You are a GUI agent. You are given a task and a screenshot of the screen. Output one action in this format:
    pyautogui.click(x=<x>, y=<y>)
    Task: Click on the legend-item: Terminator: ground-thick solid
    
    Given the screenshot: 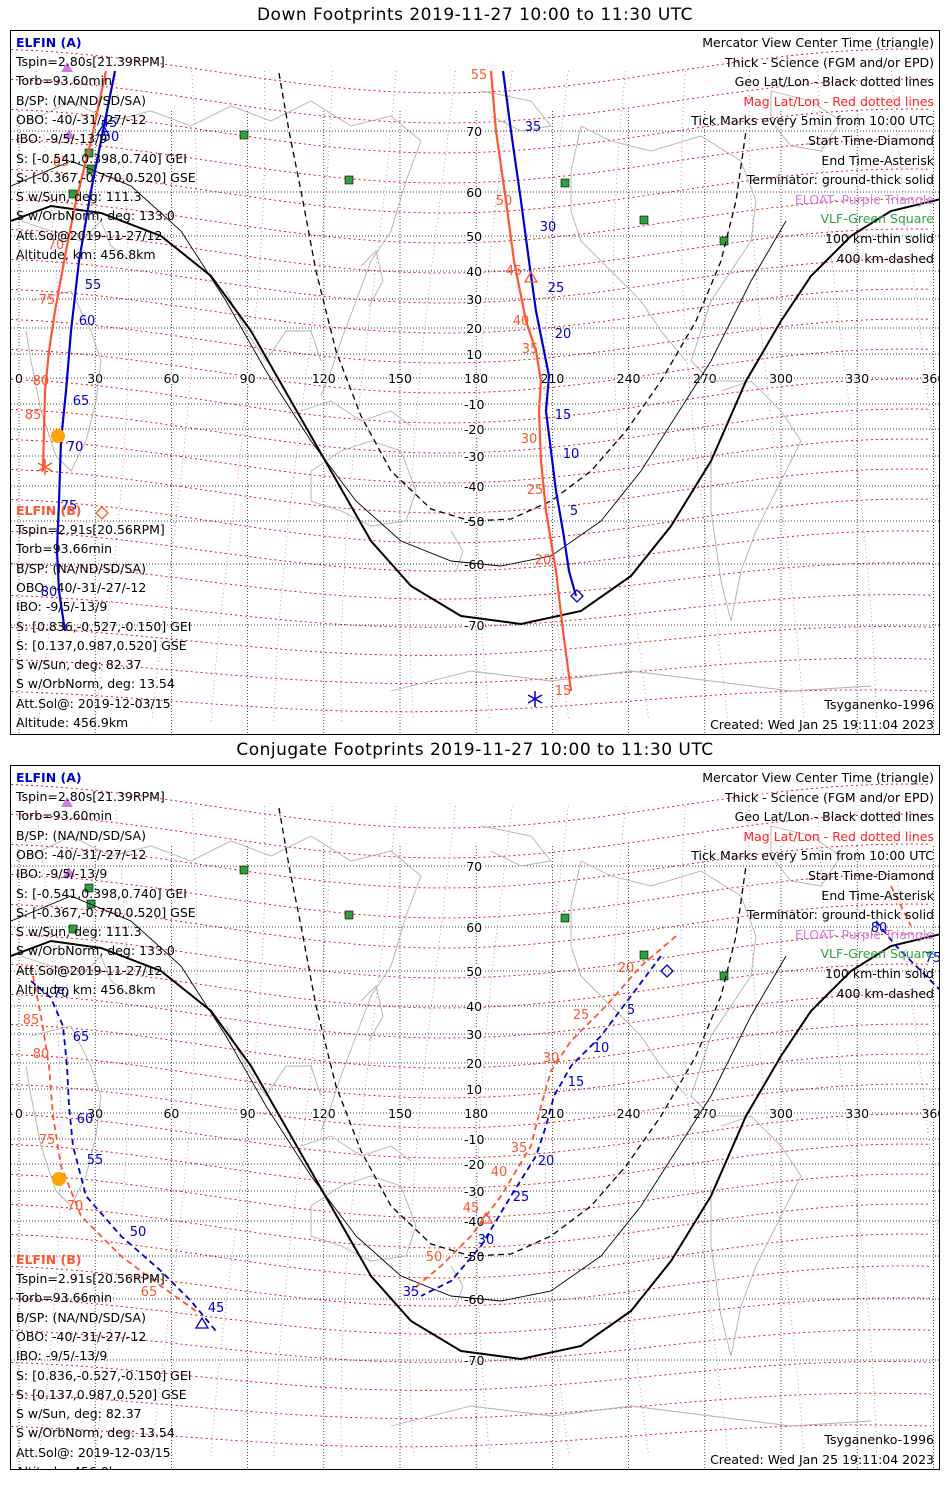 What is the action you would take?
    pyautogui.click(x=840, y=915)
    